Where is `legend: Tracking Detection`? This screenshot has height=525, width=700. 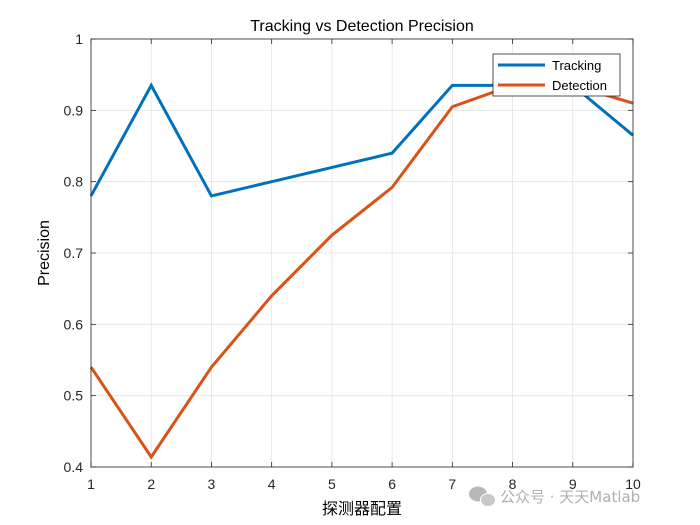
legend: Tracking Detection is located at coordinates (556, 75).